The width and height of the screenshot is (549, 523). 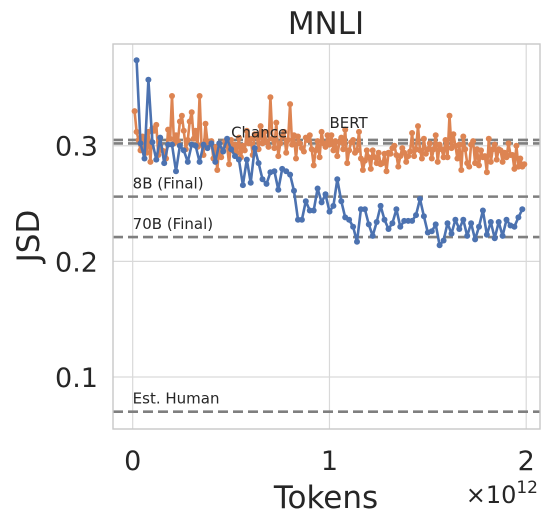 I want to click on reference-line-label: BERT, so click(x=348, y=123).